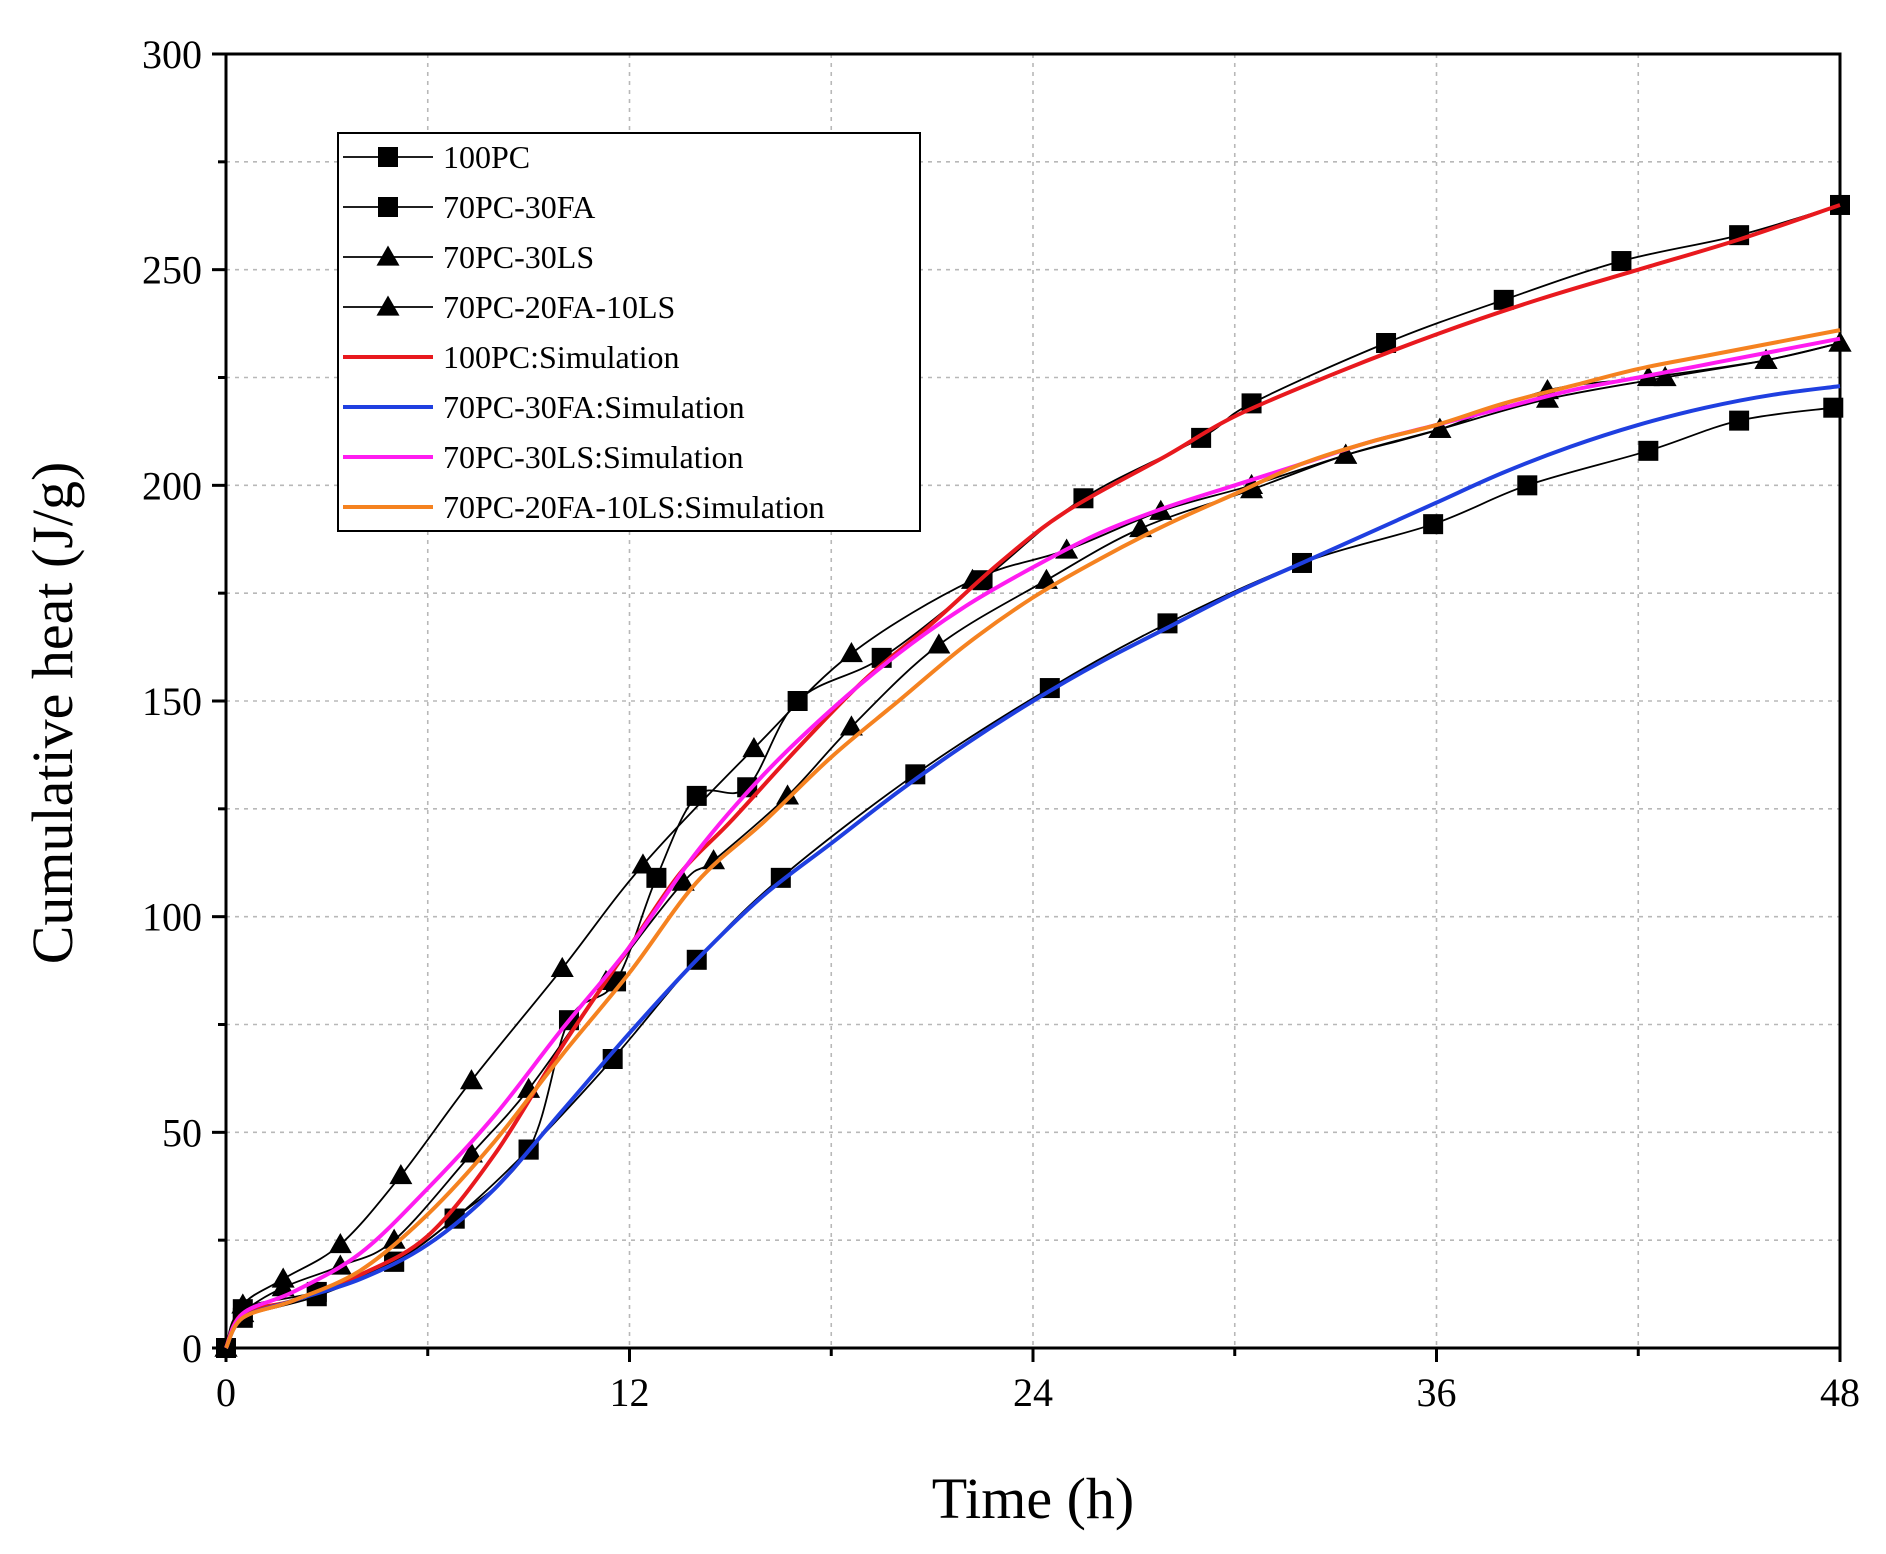 The width and height of the screenshot is (1886, 1554). I want to click on y-tick-label: 50, so click(182, 1132).